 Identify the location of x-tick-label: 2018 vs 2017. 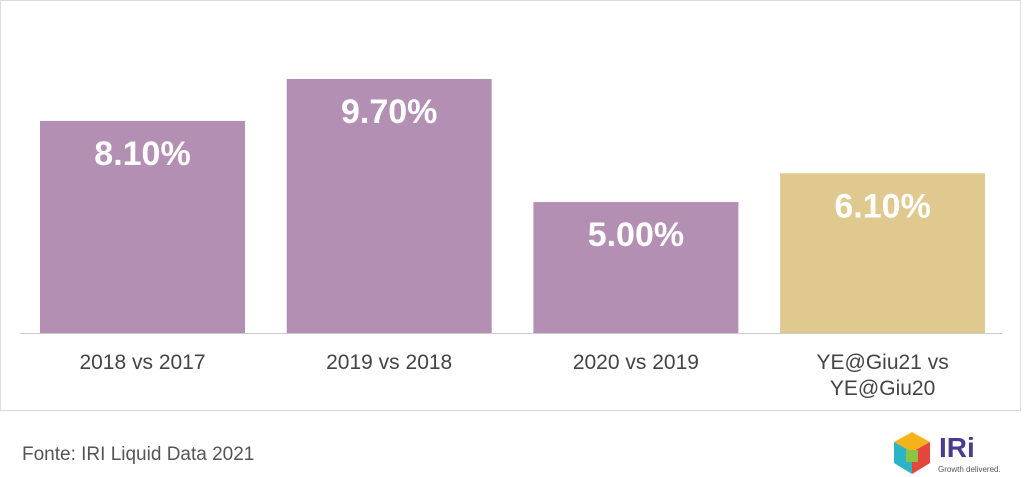
(142, 362).